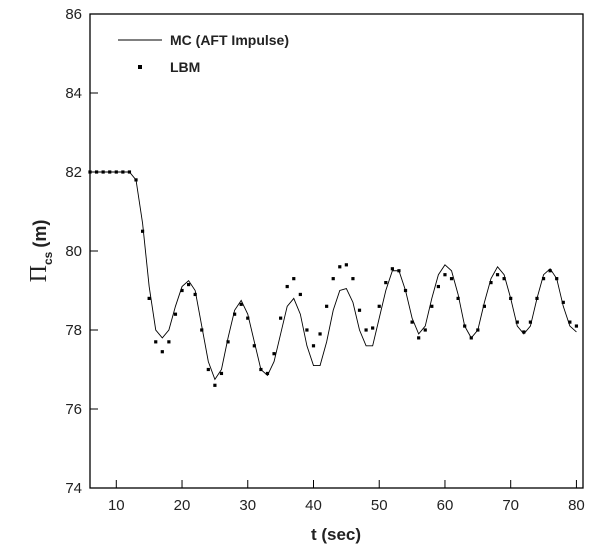 The width and height of the screenshot is (598, 558). Describe the element at coordinates (73, 488) in the screenshot. I see `y-tick-label: 74` at that location.